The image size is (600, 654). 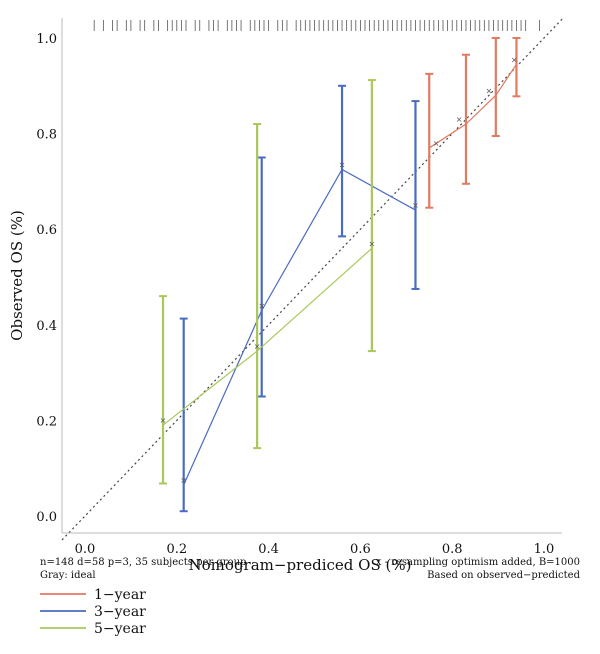 What do you see at coordinates (478, 562) in the screenshot?
I see `note-resampling: x - resampling optimism added, B=1000` at bounding box center [478, 562].